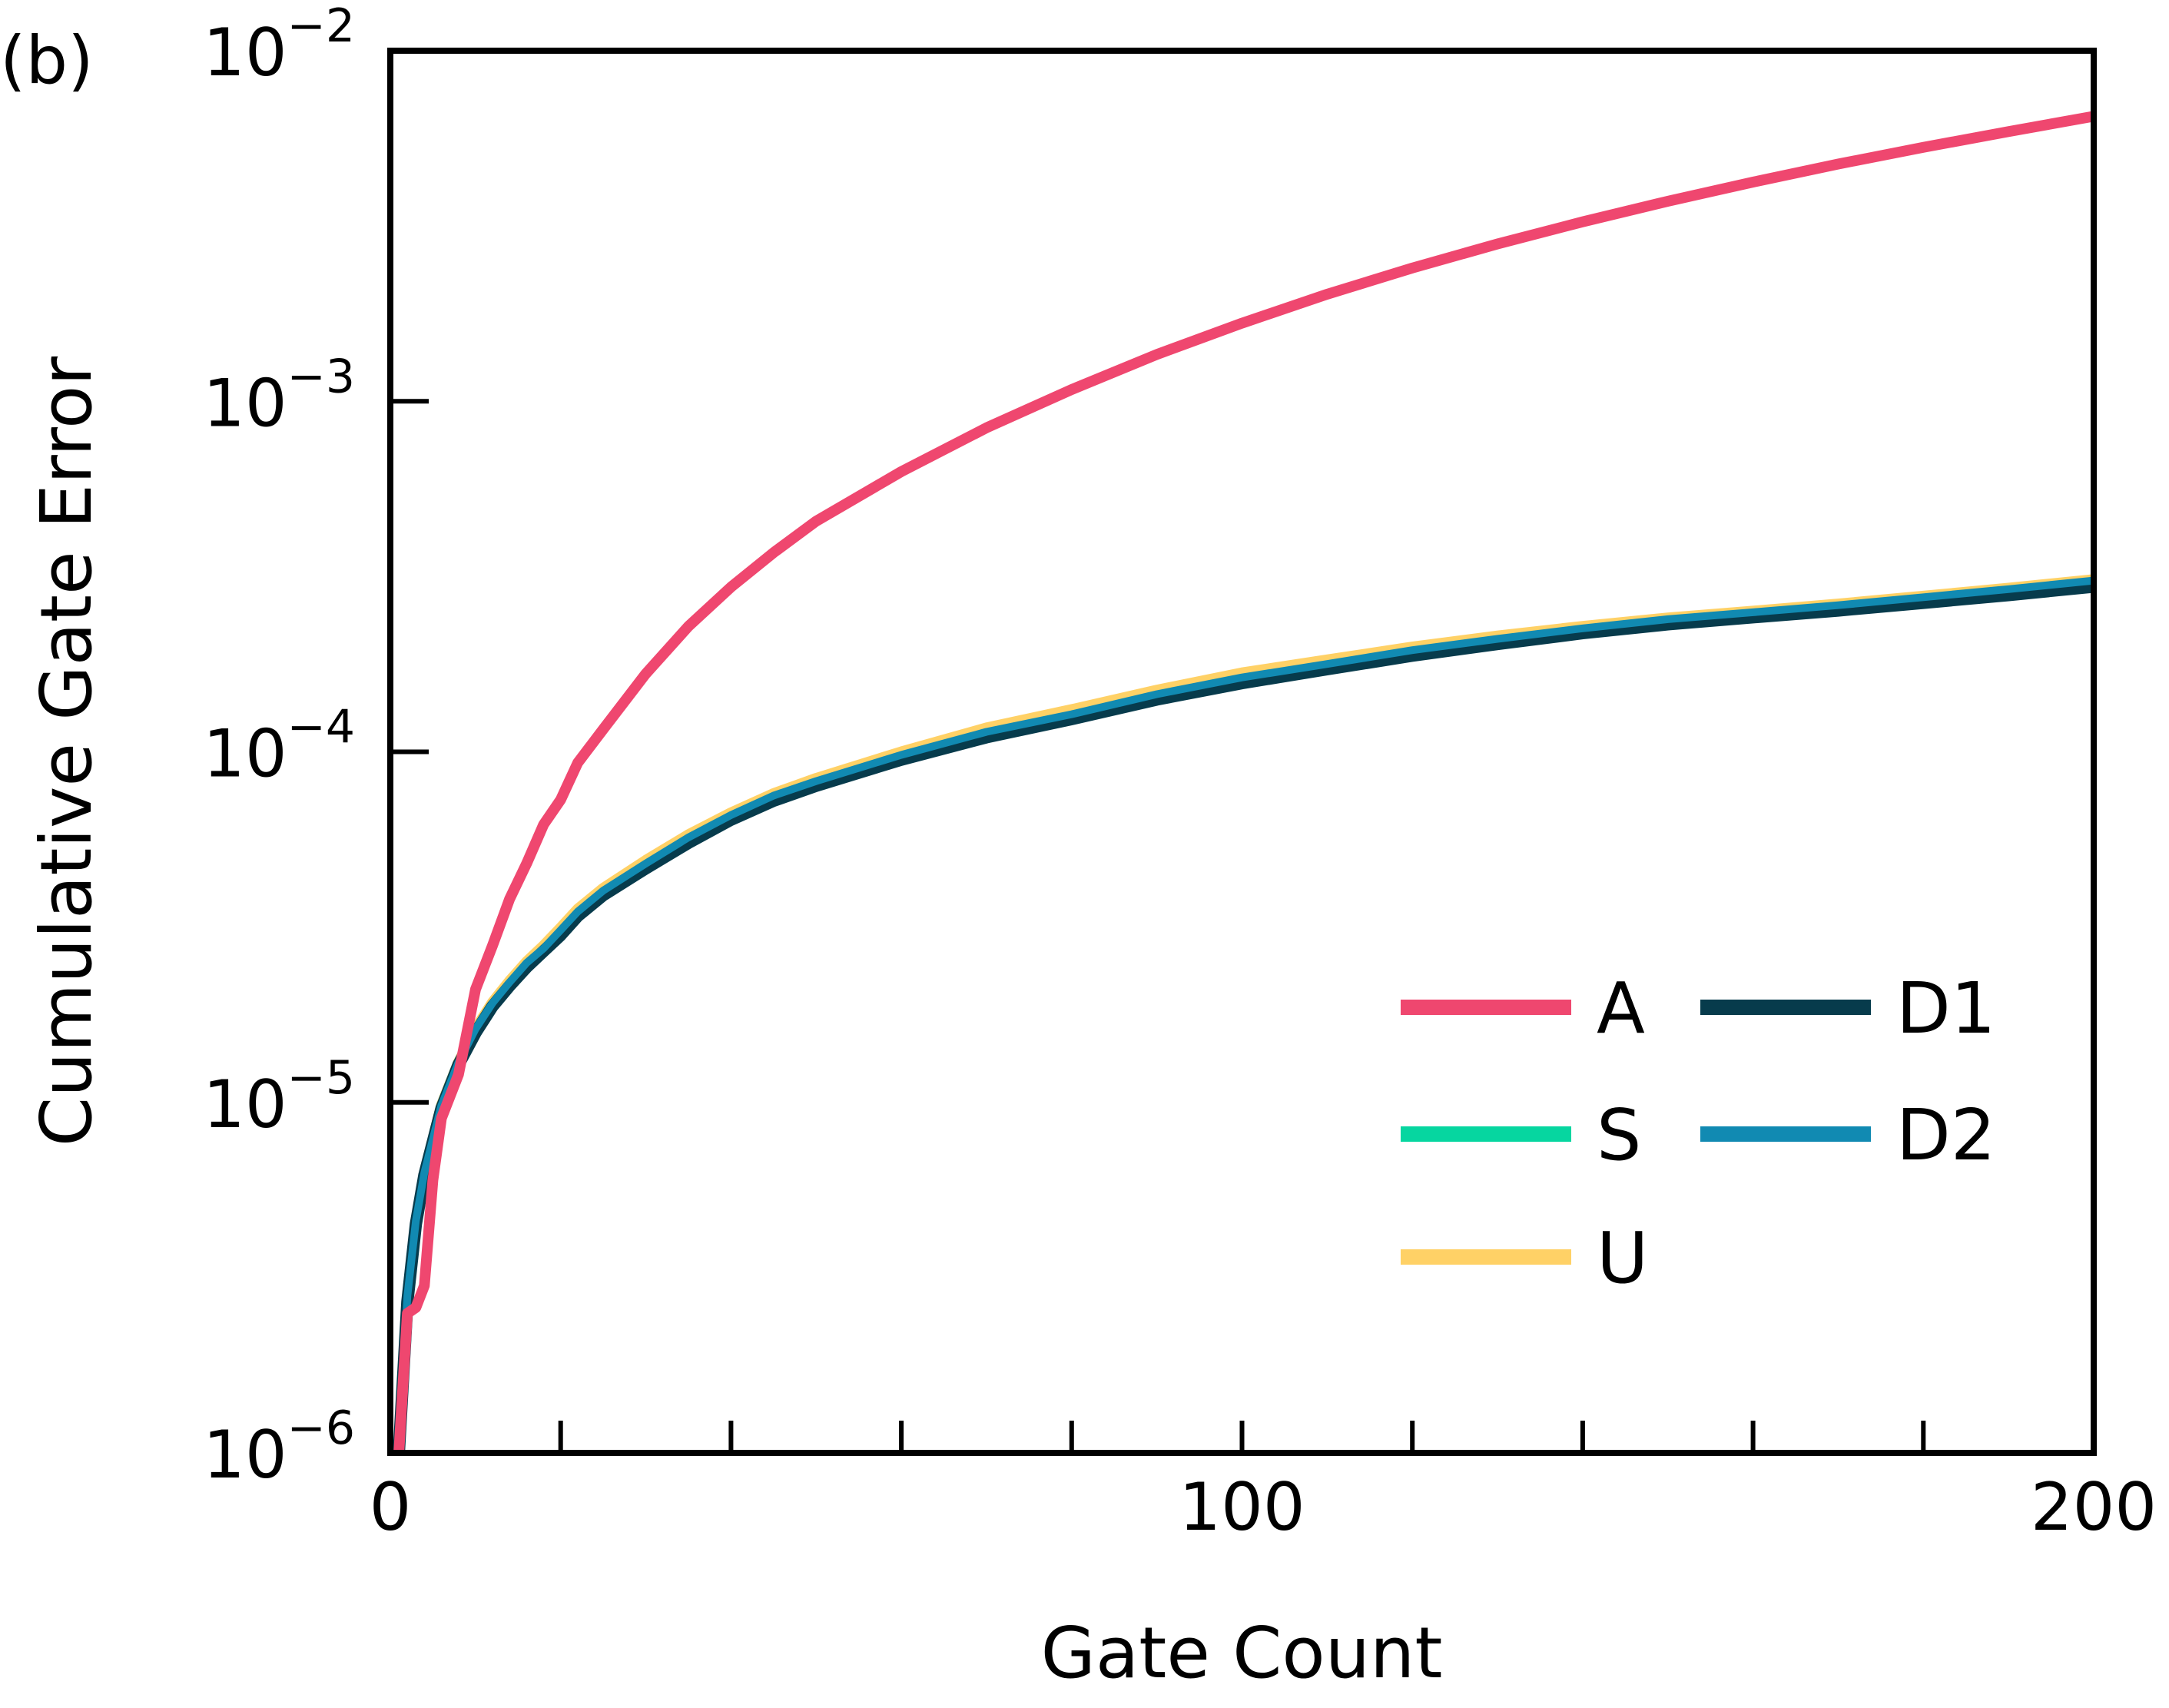  Describe the element at coordinates (1242, 1508) in the screenshot. I see `x-tick-label: 100` at that location.